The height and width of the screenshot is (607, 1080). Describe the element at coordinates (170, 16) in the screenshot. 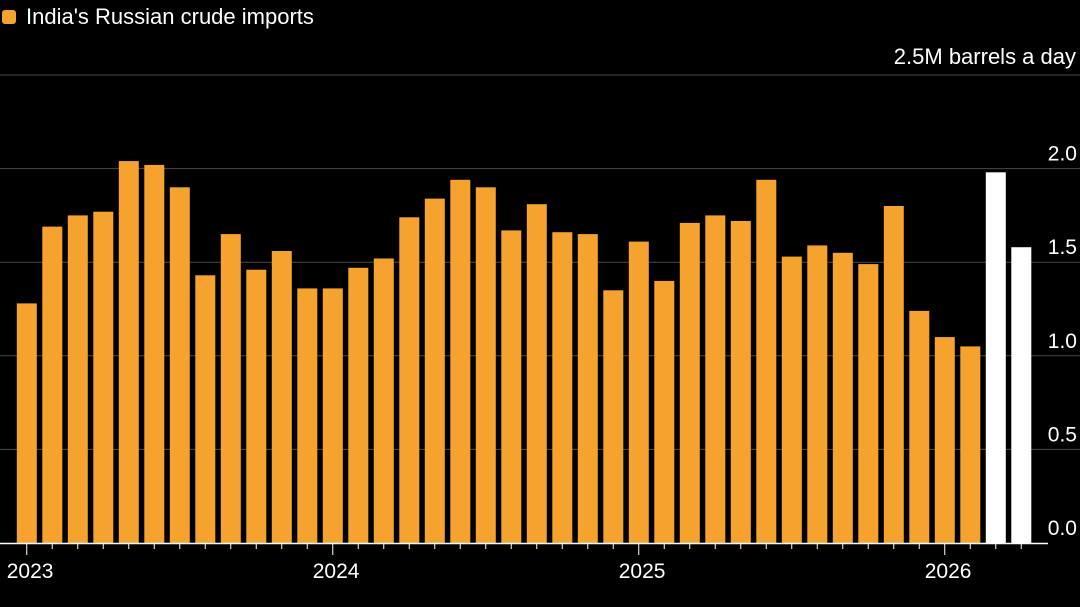

I see `legend-label: India's Russian crude imports` at that location.